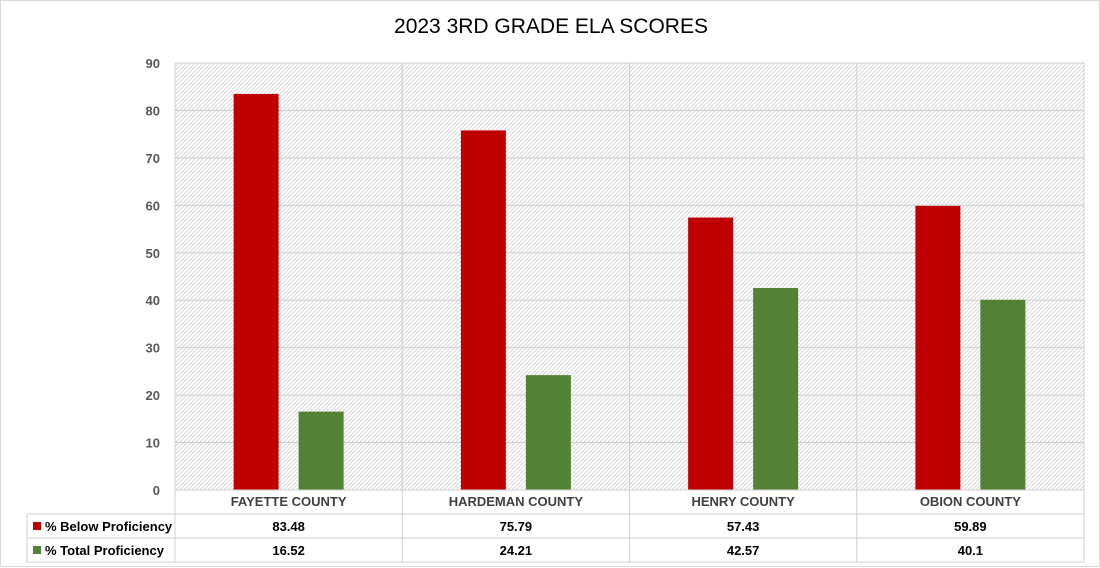 This screenshot has height=568, width=1100. Describe the element at coordinates (153, 443) in the screenshot. I see `y-tick-label: 10` at that location.